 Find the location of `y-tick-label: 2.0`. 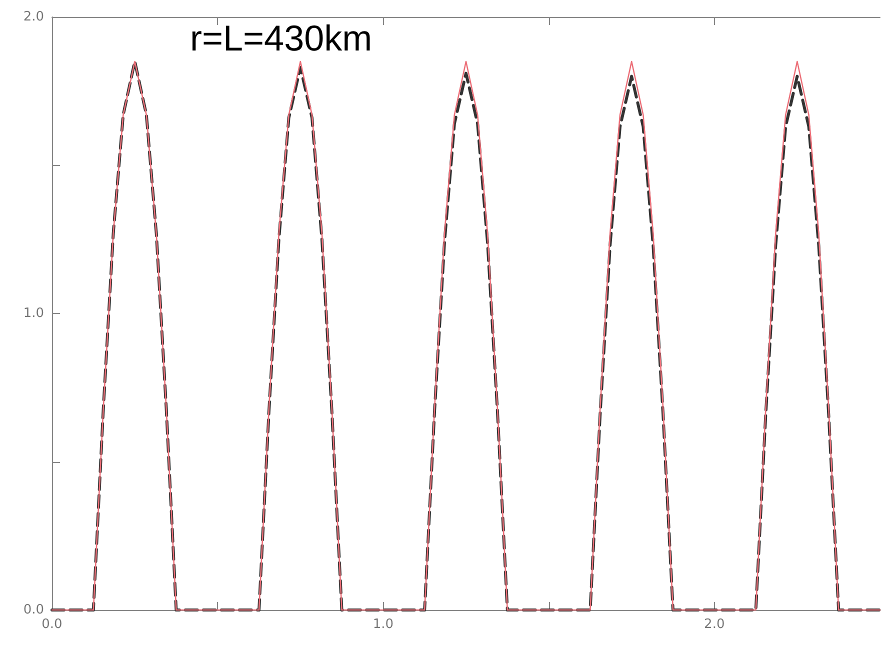

y-tick-label: 2.0 is located at coordinates (33, 17).